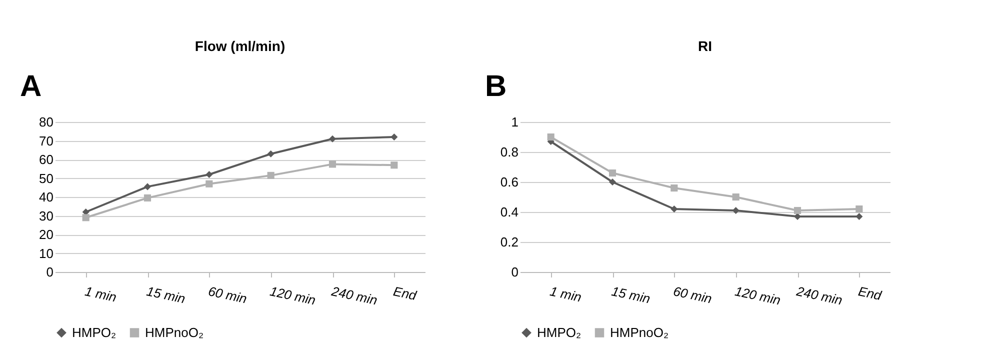  What do you see at coordinates (496, 86) in the screenshot?
I see `text: B` at bounding box center [496, 86].